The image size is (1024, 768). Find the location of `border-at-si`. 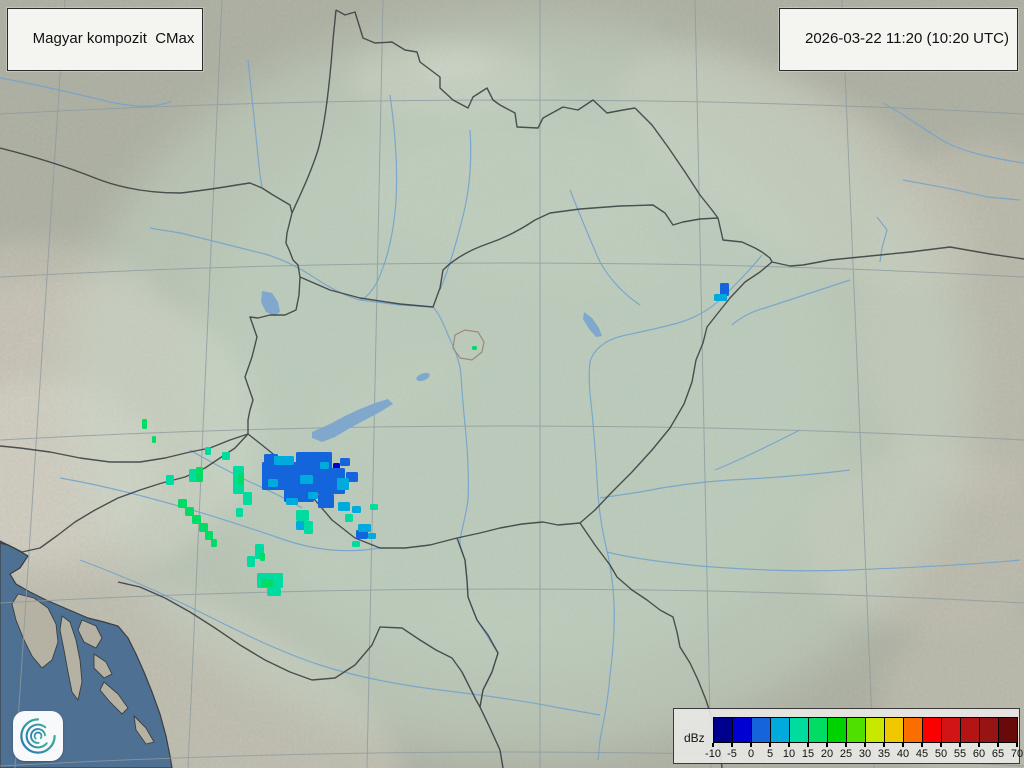

border-at-si is located at coordinates (124, 448).